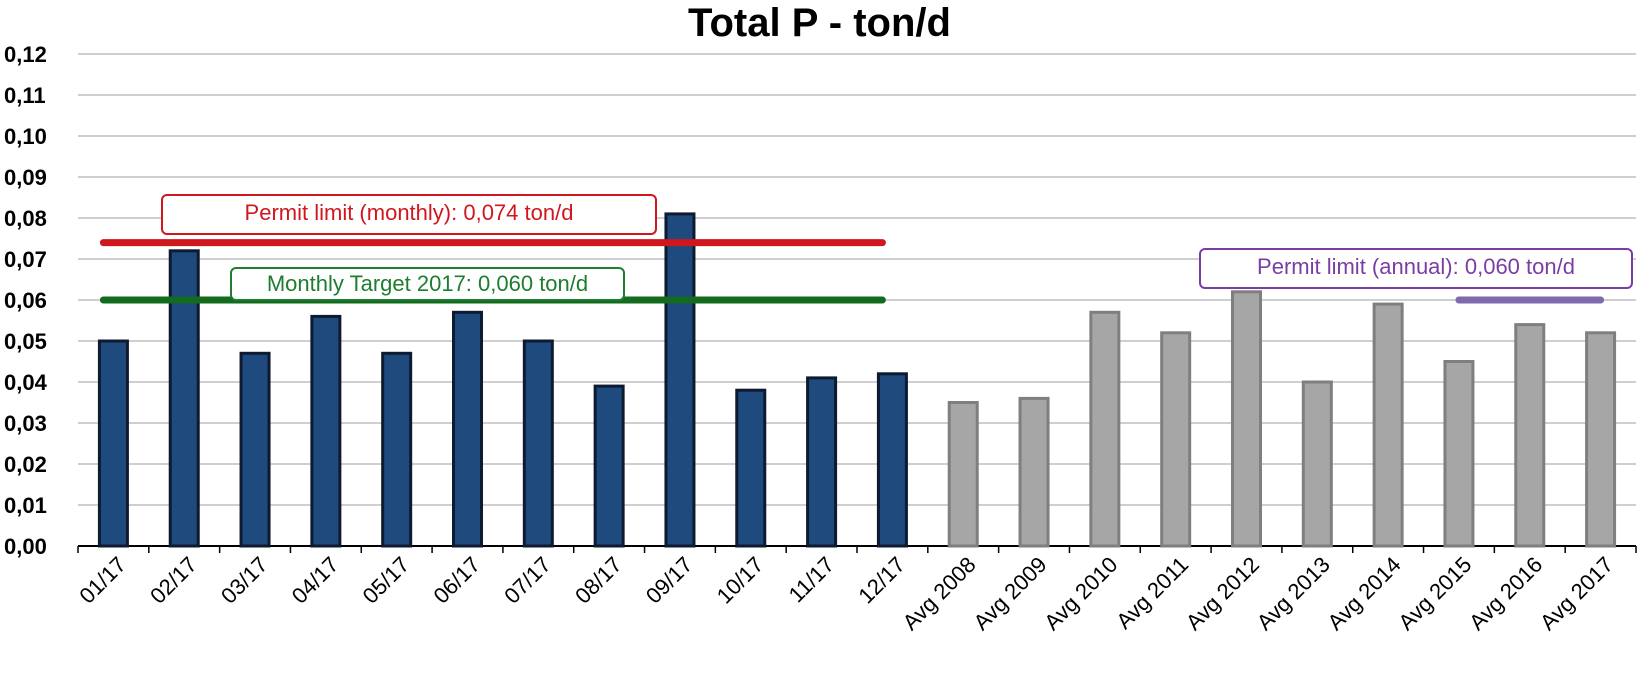 This screenshot has height=691, width=1639. Describe the element at coordinates (1505, 593) in the screenshot. I see `x-tick-label: Avg 2016` at that location.